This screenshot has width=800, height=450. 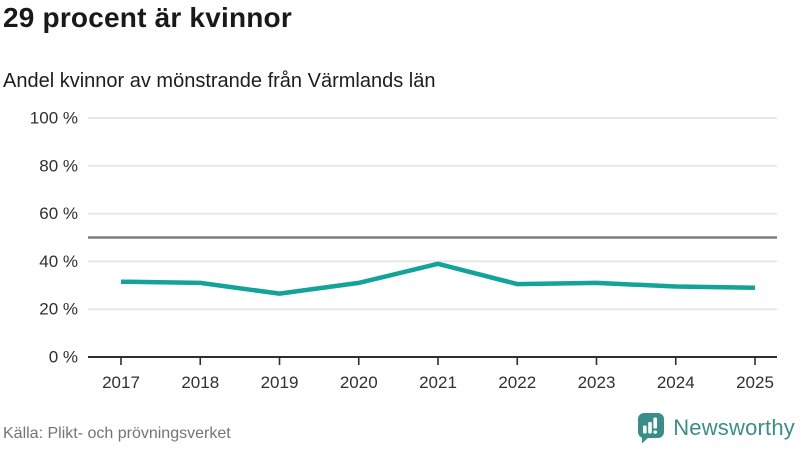 I want to click on chart-title: 29 procent är kvinnor, so click(x=147, y=17).